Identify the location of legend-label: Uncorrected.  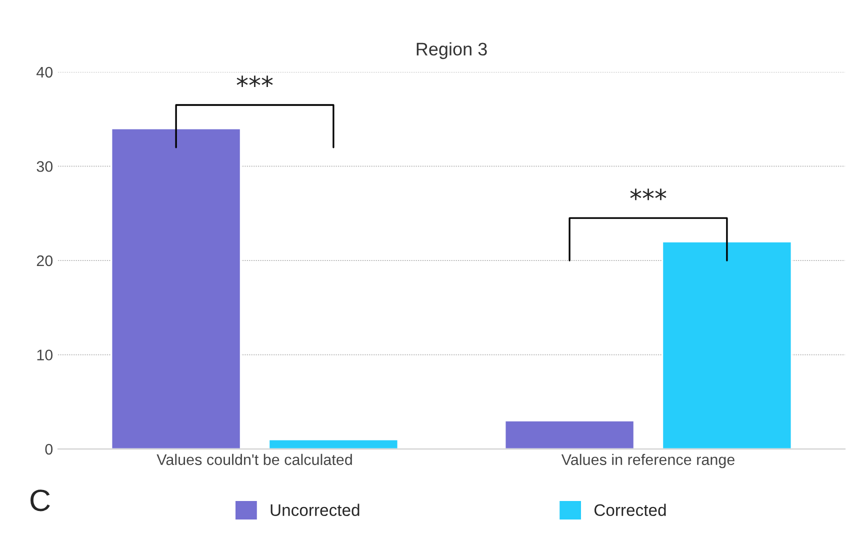
(315, 510).